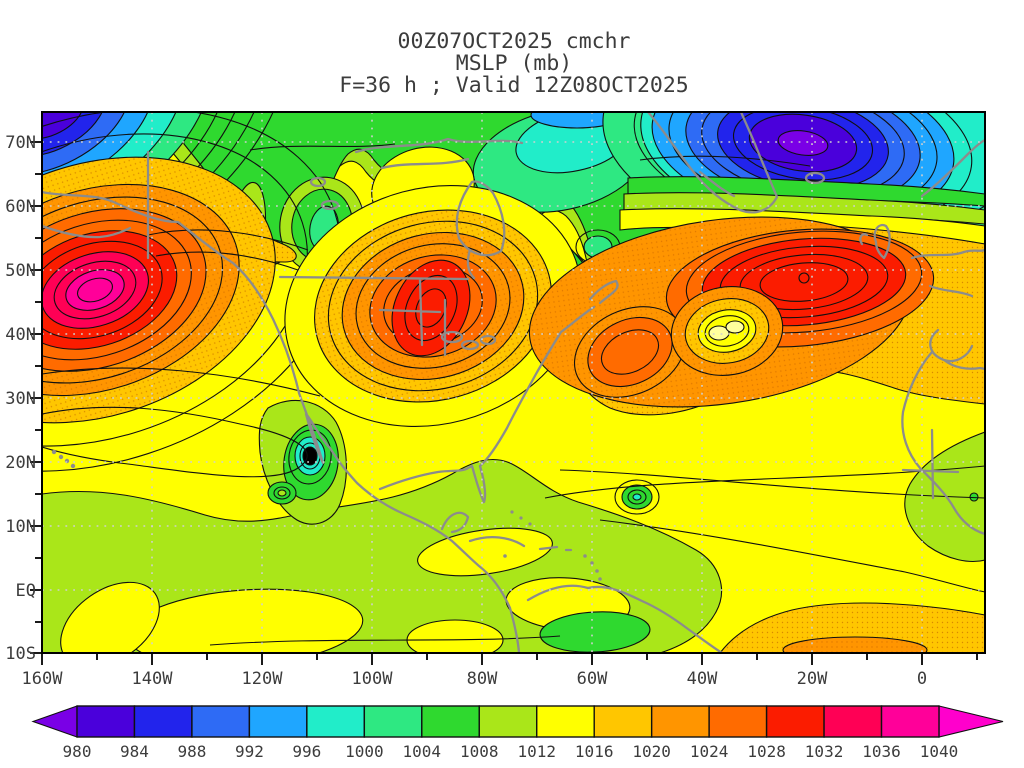  I want to click on colorbar-level-label: 1036, so click(881, 751).